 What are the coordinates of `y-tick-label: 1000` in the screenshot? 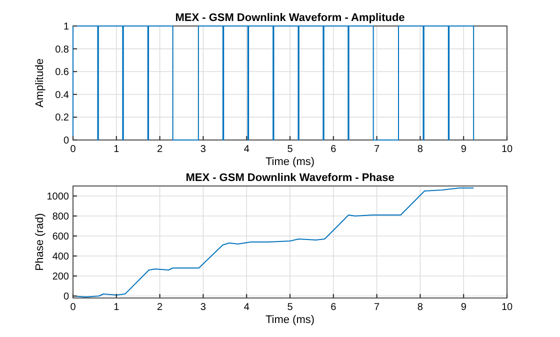 It's located at (58, 197).